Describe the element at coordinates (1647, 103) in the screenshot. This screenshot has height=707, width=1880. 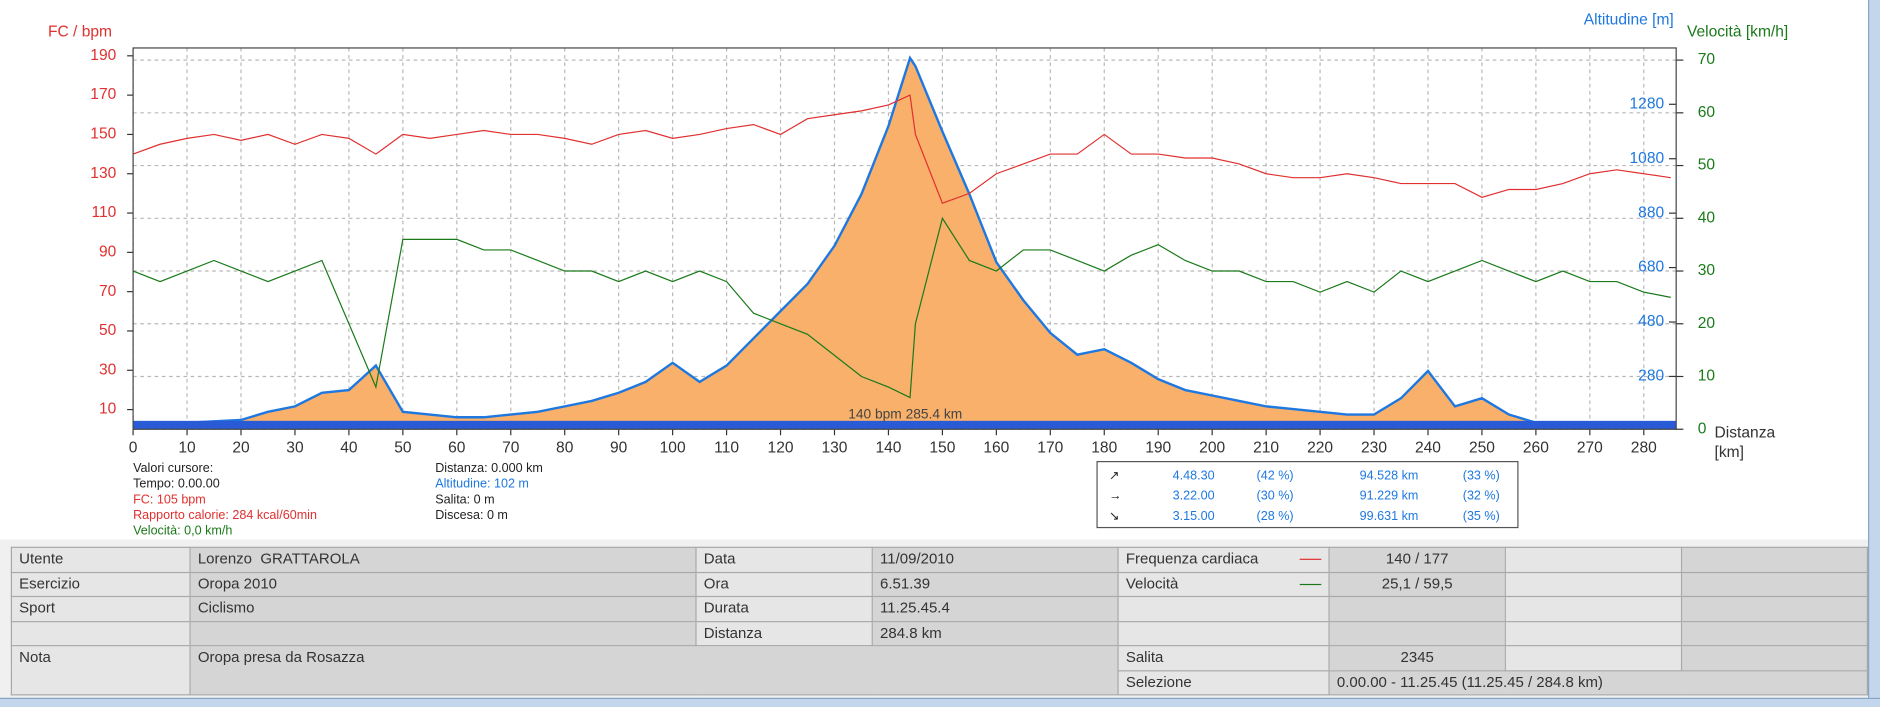
I see `y2-tick-label: 1280` at that location.